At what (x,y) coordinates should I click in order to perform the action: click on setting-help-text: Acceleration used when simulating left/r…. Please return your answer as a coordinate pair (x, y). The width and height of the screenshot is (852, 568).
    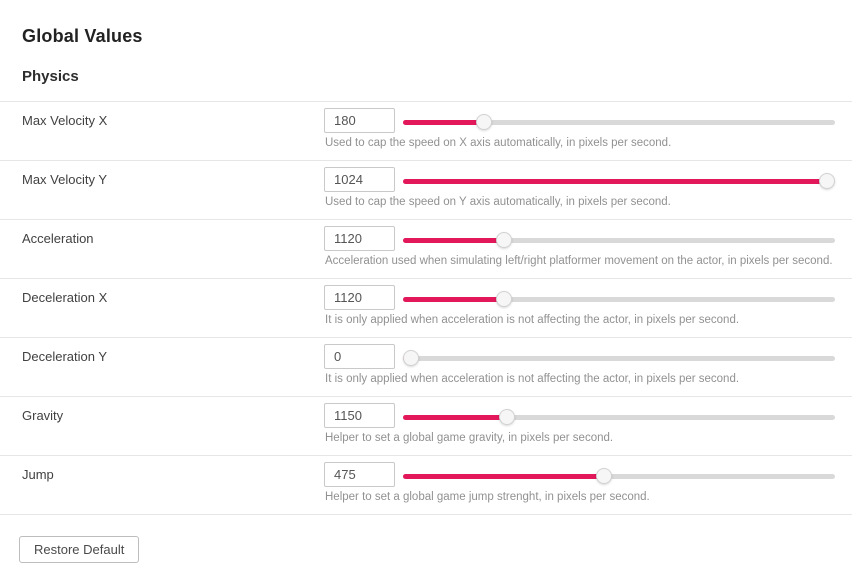
    Looking at the image, I should click on (579, 261).